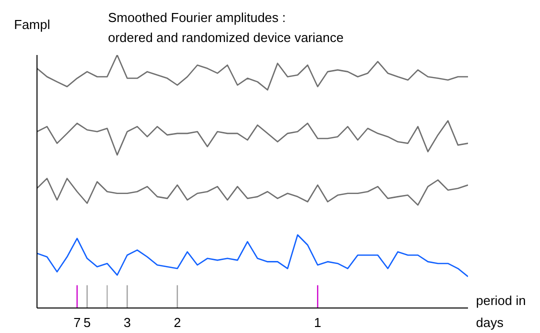 The image size is (540, 333). I want to click on x-axis-title: period in days, so click(501, 312).